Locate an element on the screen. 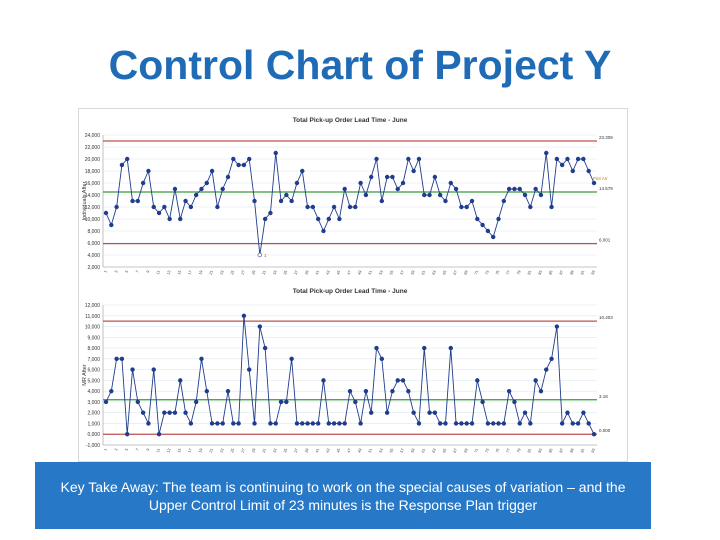  x-tick-label: 61 is located at coordinates (423, 450).